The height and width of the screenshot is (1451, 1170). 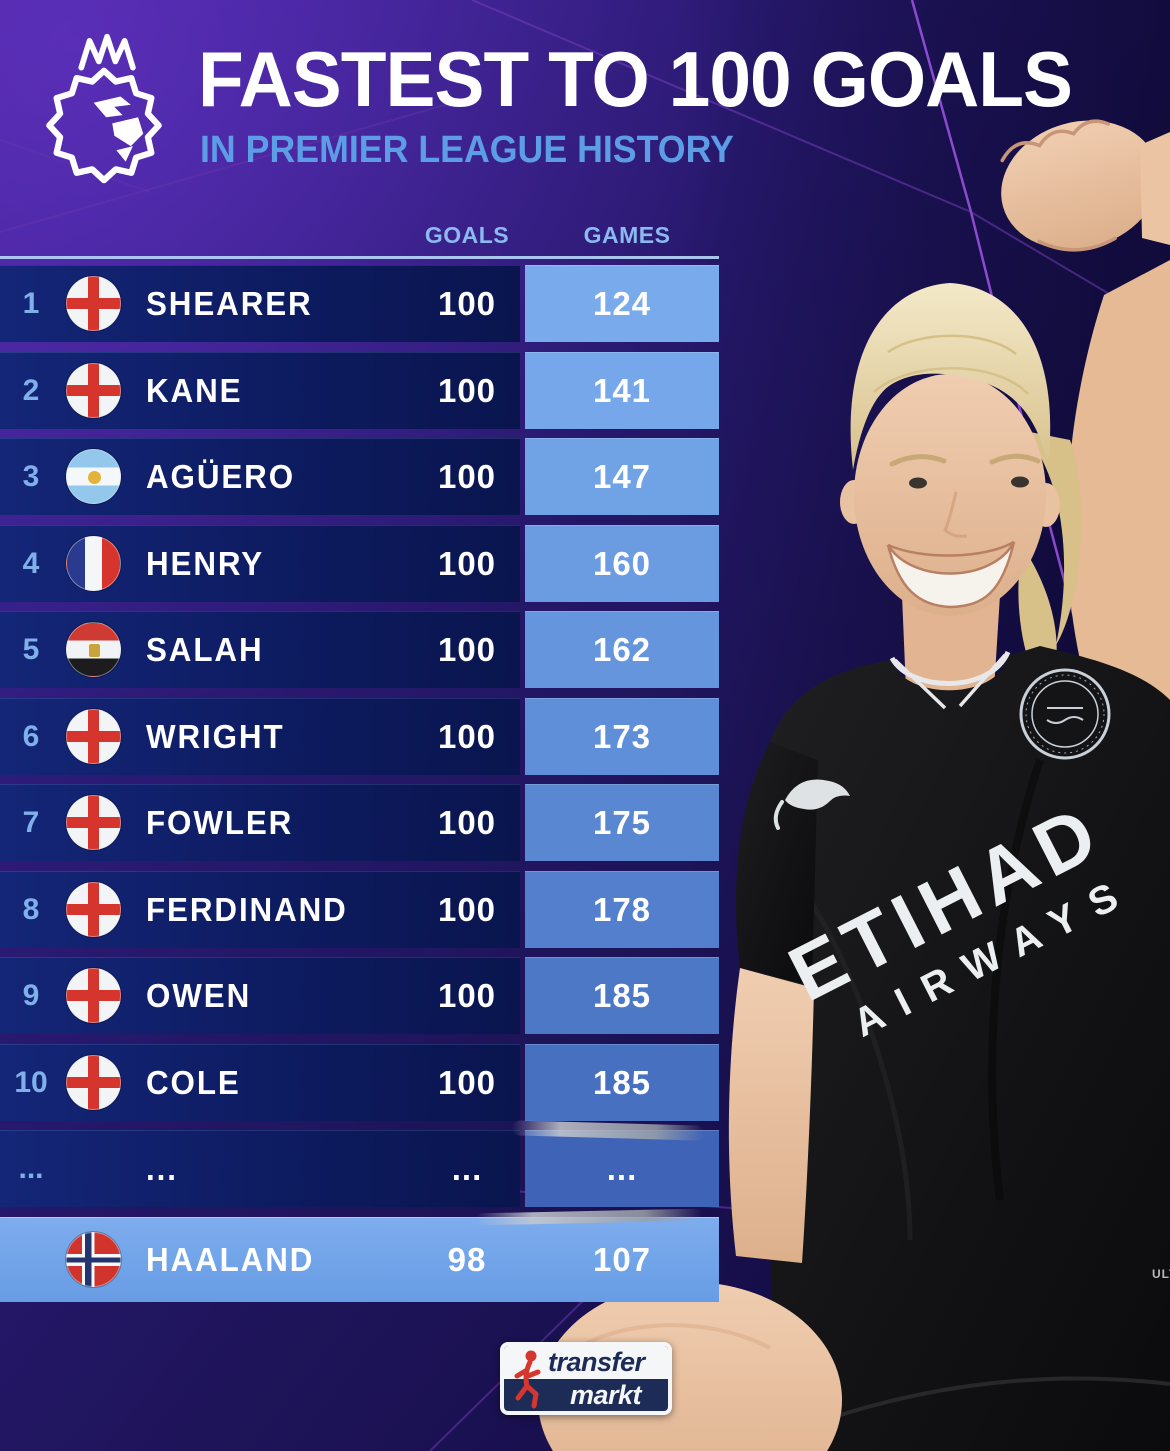 What do you see at coordinates (359, 563) in the screenshot?
I see `table-row: 160 4 HENRY 100` at bounding box center [359, 563].